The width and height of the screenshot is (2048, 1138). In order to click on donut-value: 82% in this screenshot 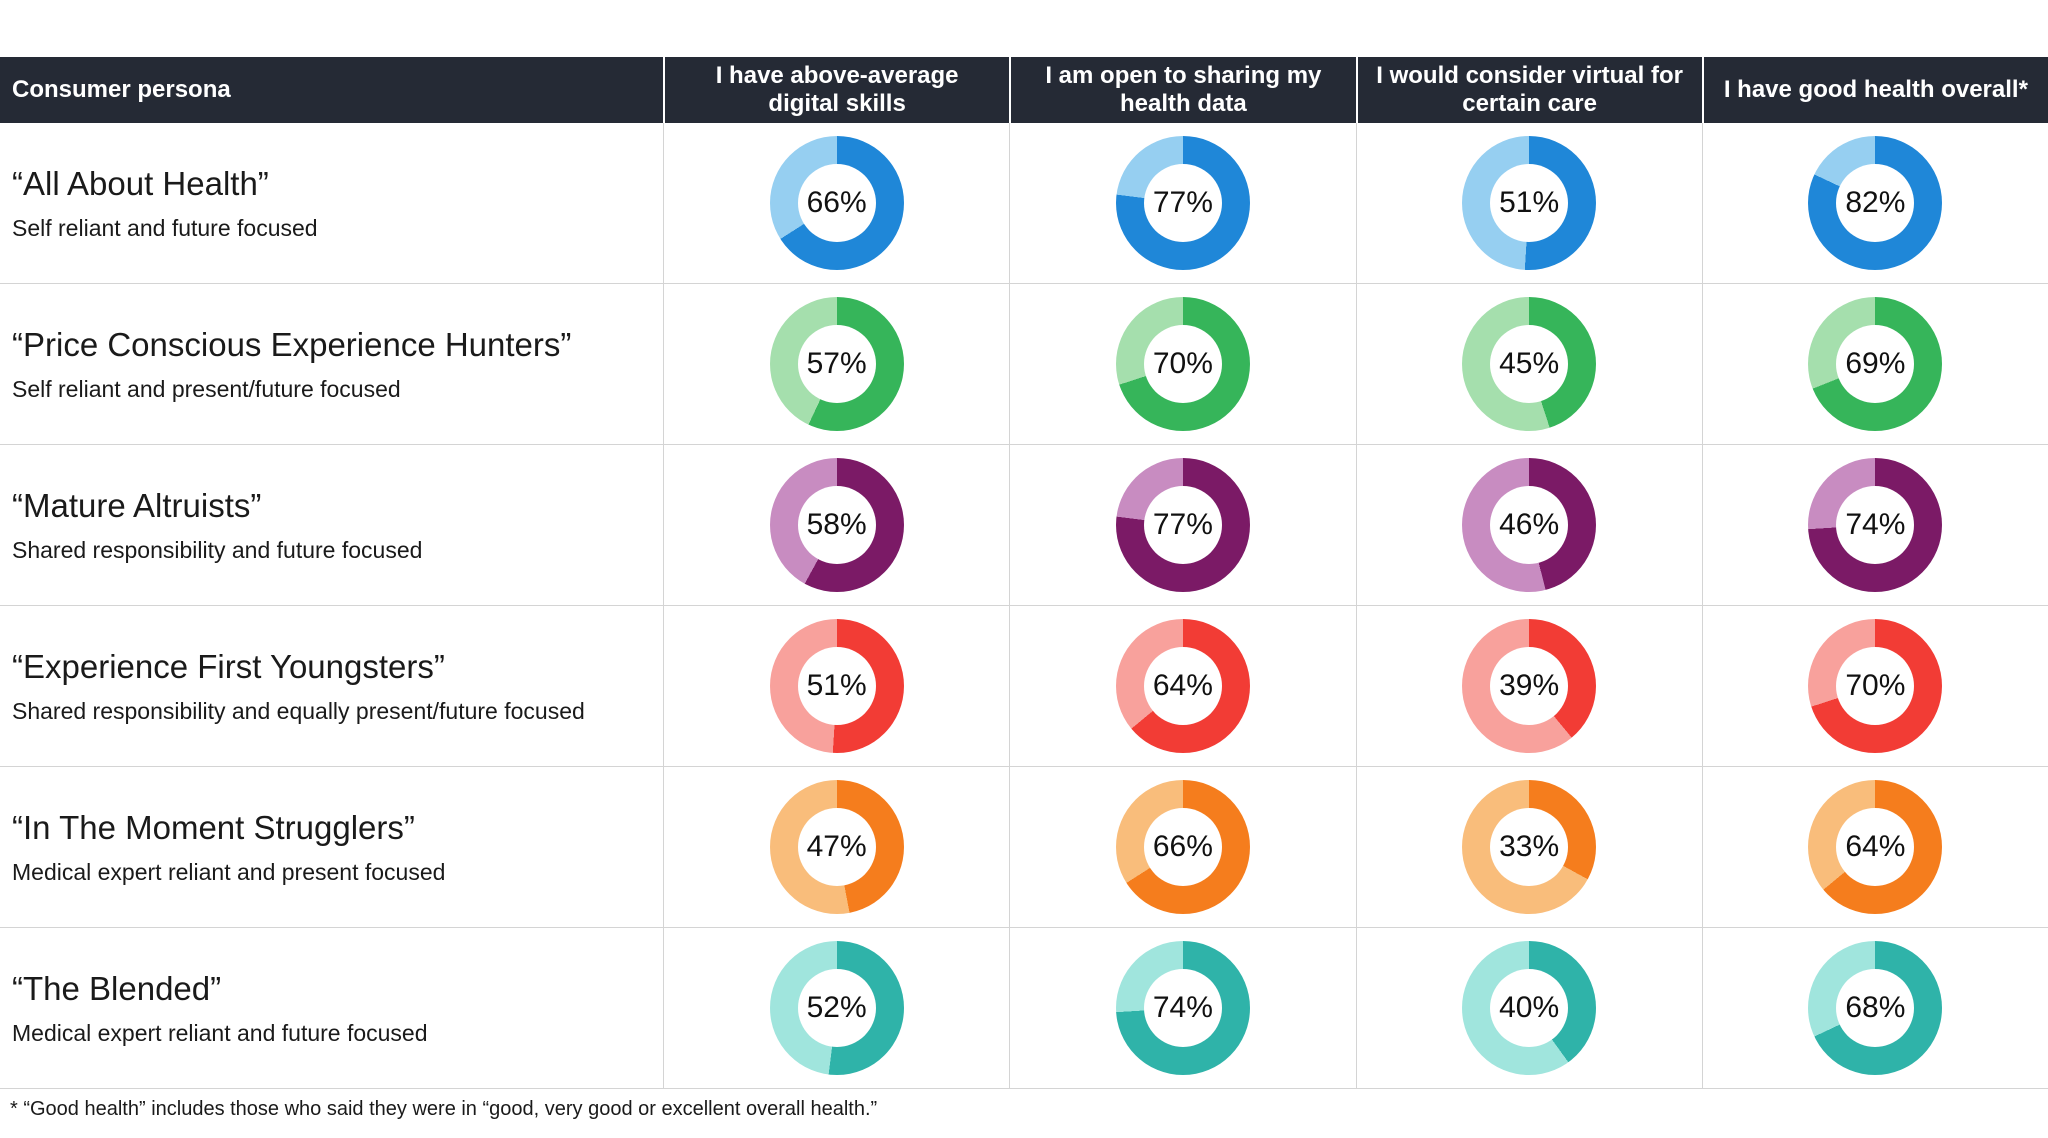, I will do `click(1875, 202)`.